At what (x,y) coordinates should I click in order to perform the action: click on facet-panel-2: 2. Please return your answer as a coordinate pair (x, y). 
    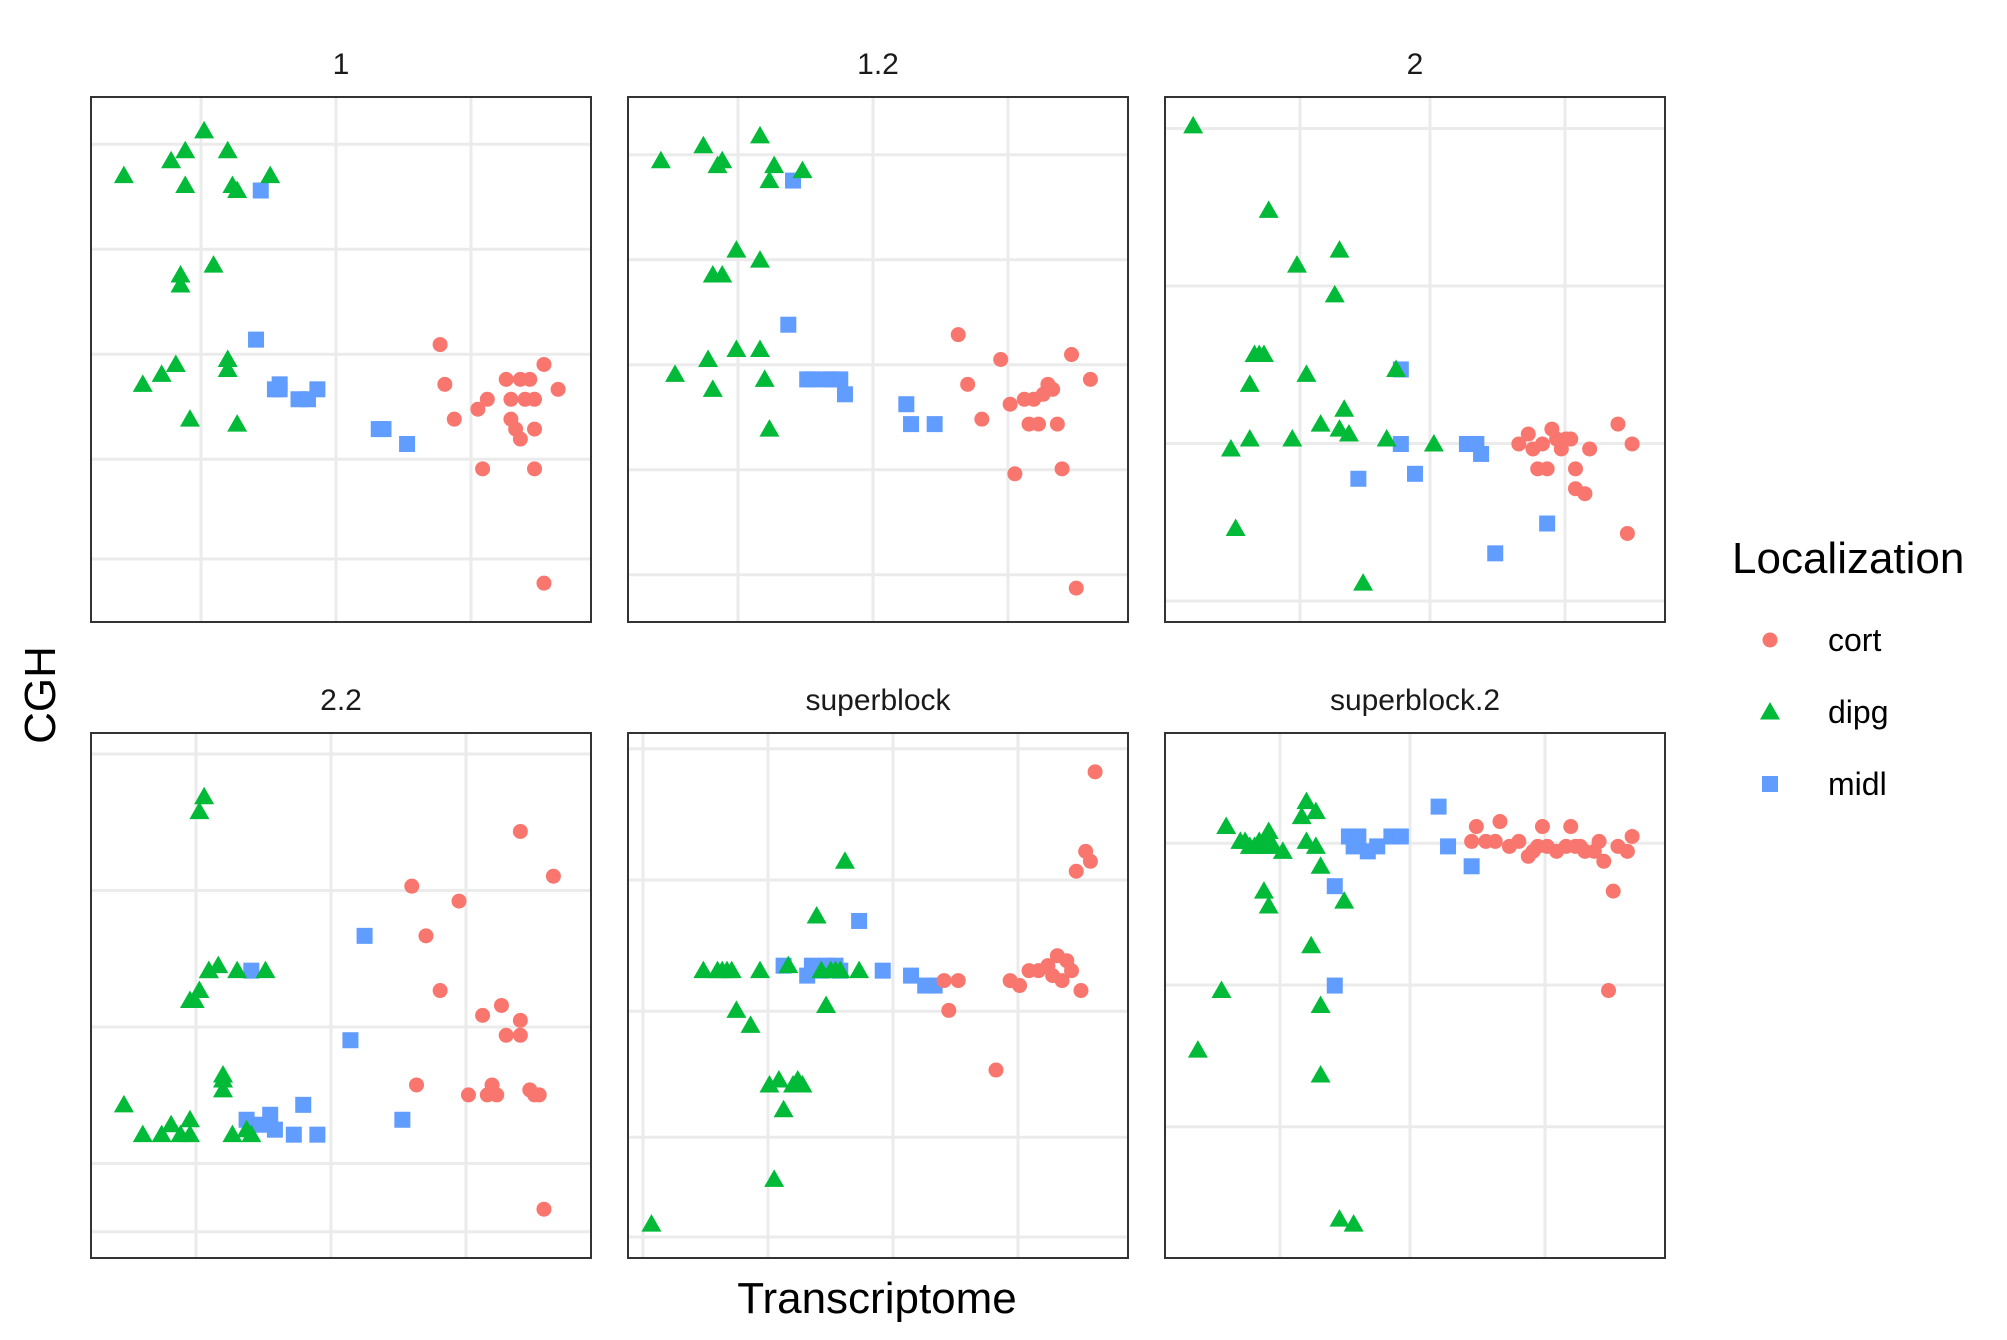
    Looking at the image, I should click on (1415, 335).